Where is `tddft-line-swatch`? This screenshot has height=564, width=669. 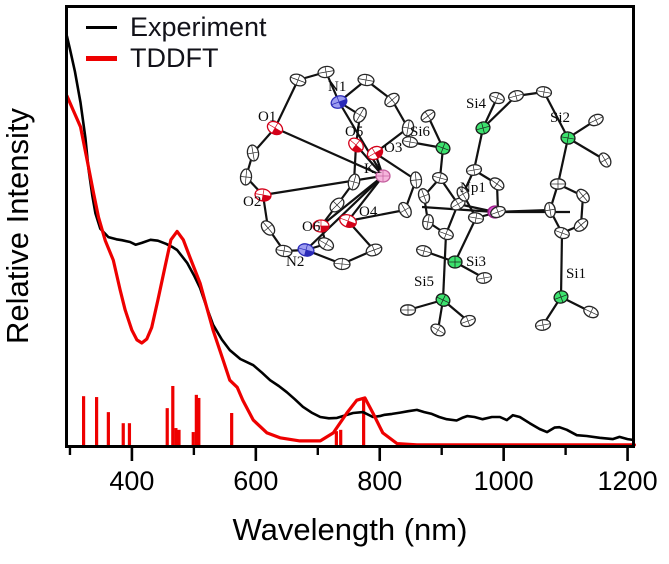 tddft-line-swatch is located at coordinates (101, 58).